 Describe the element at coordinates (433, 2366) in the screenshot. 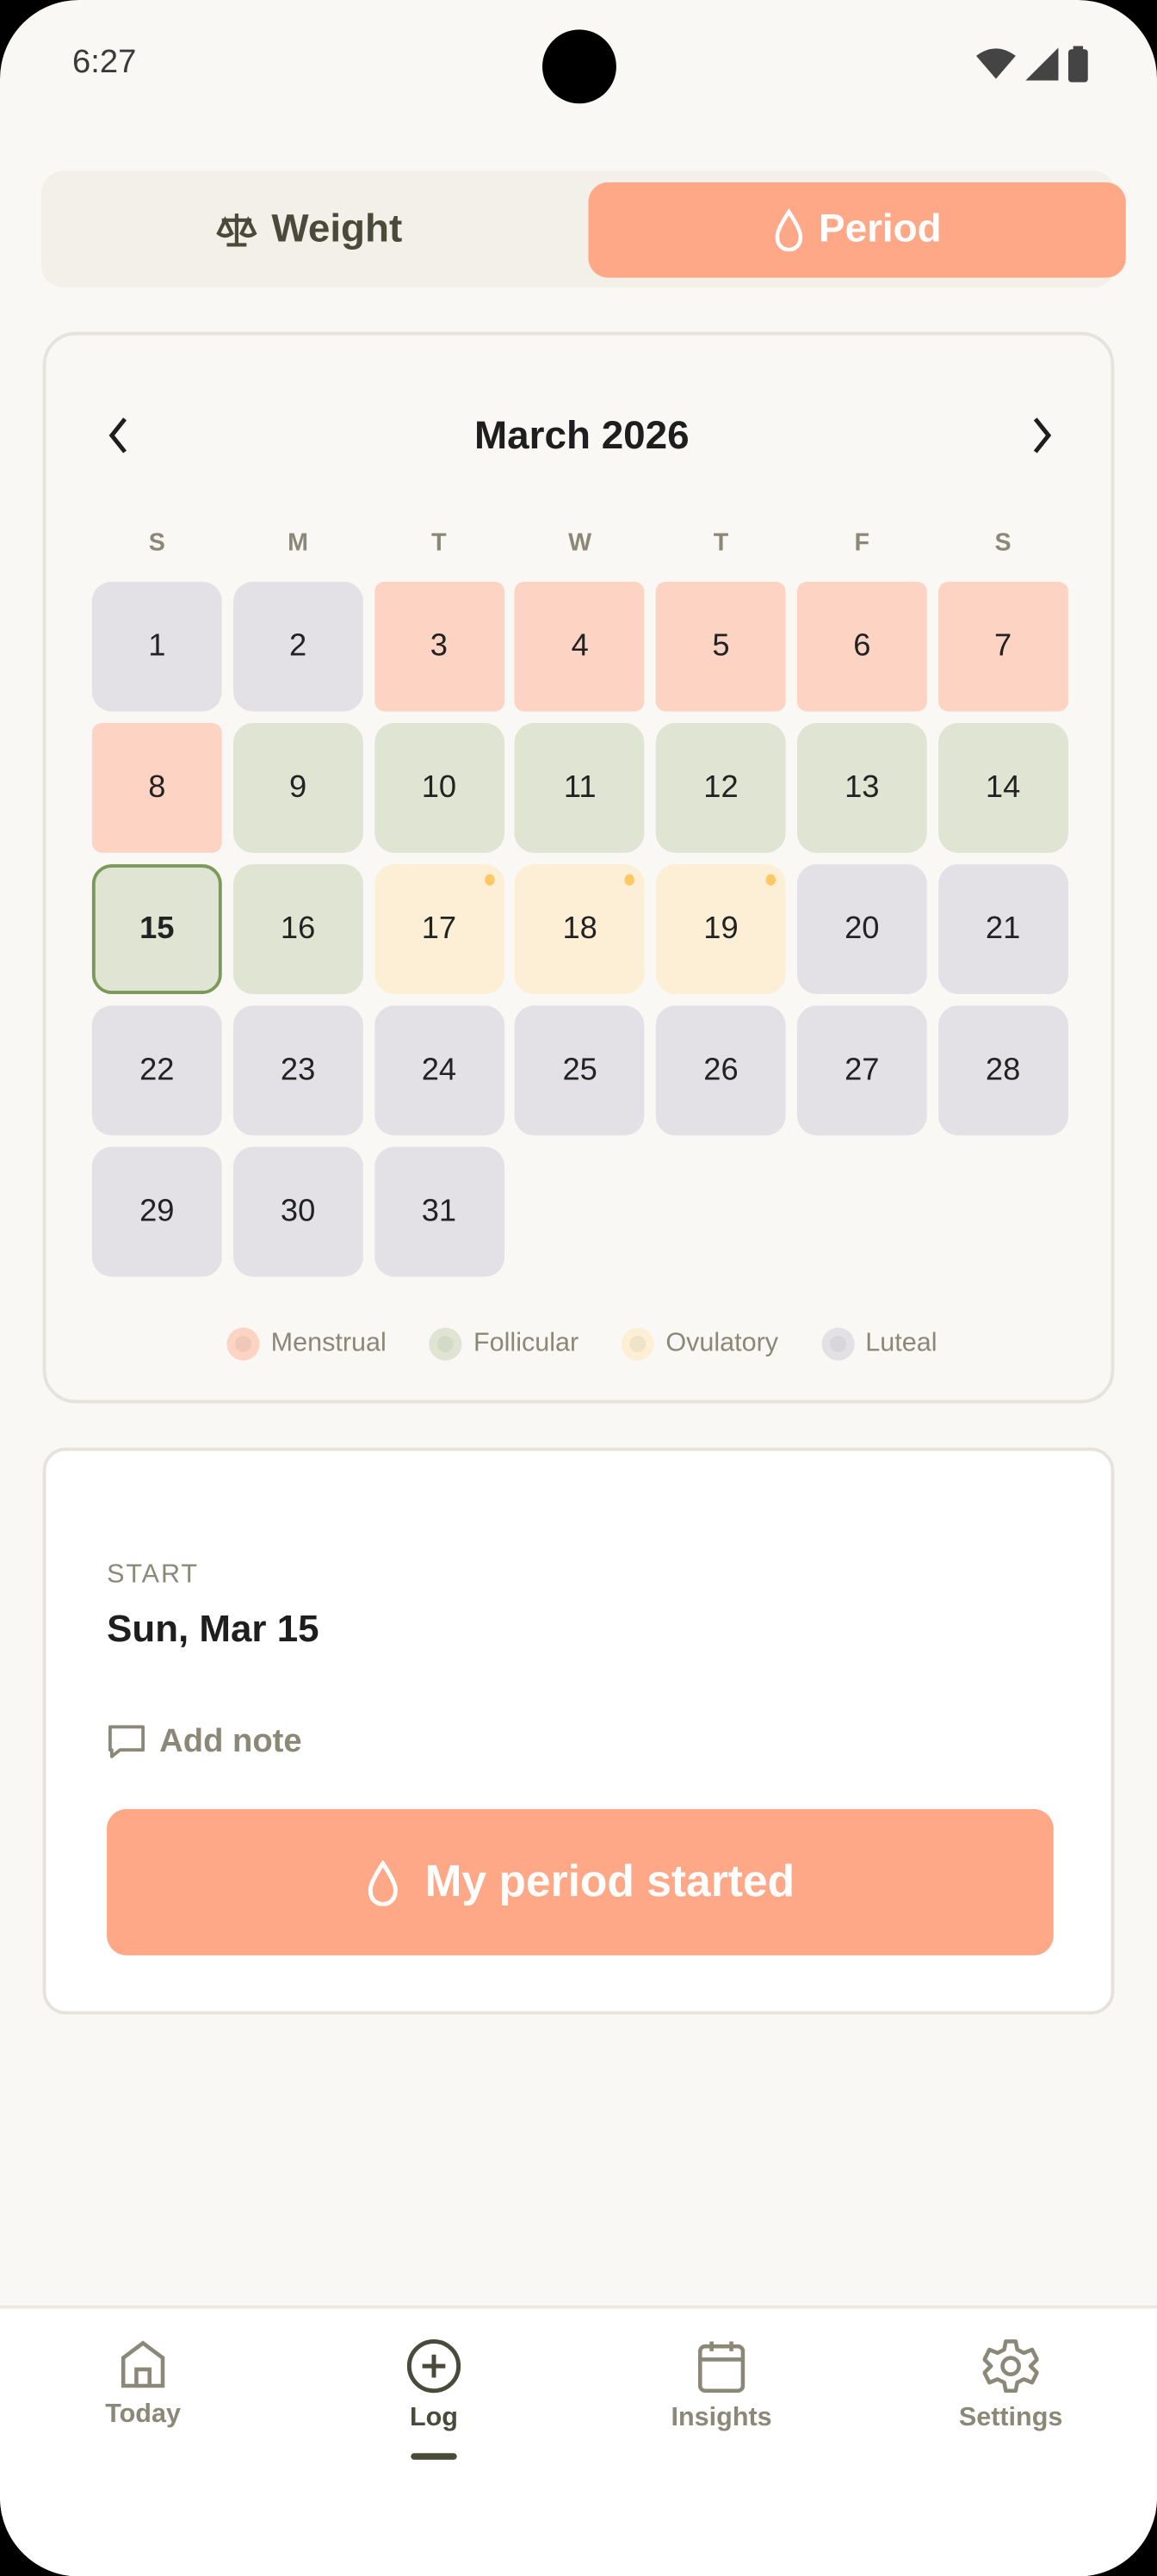

I see `plus-circle-icon` at that location.